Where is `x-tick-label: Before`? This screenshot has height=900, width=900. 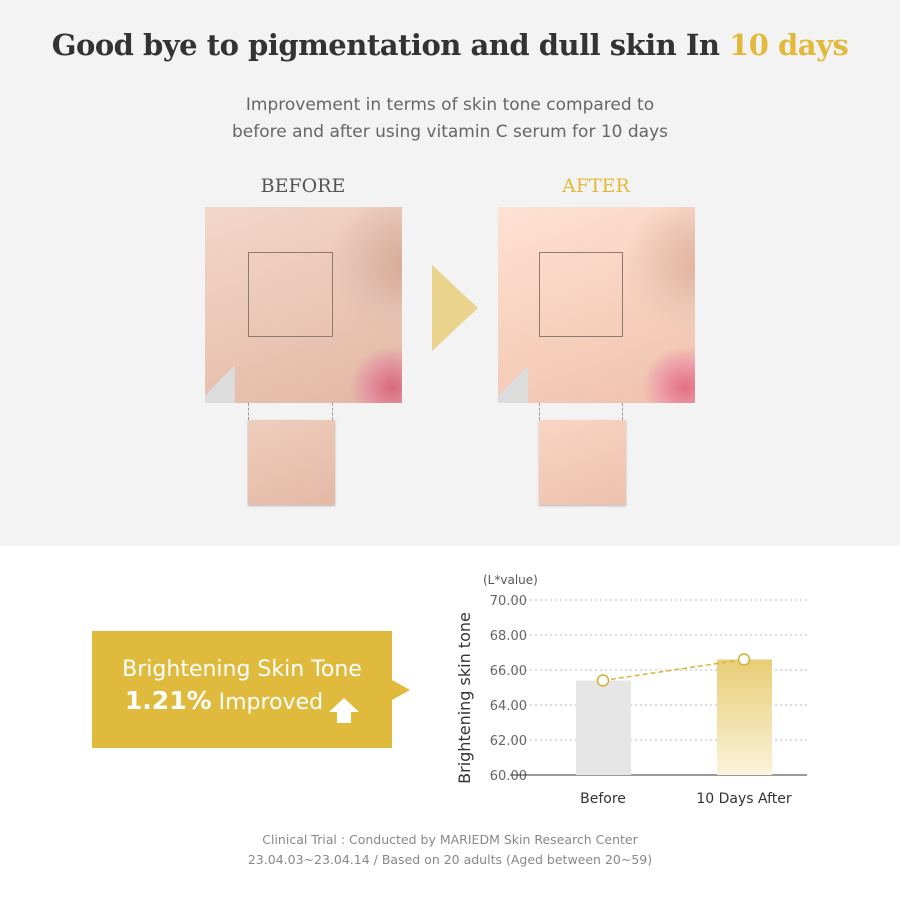
x-tick-label: Before is located at coordinates (603, 799).